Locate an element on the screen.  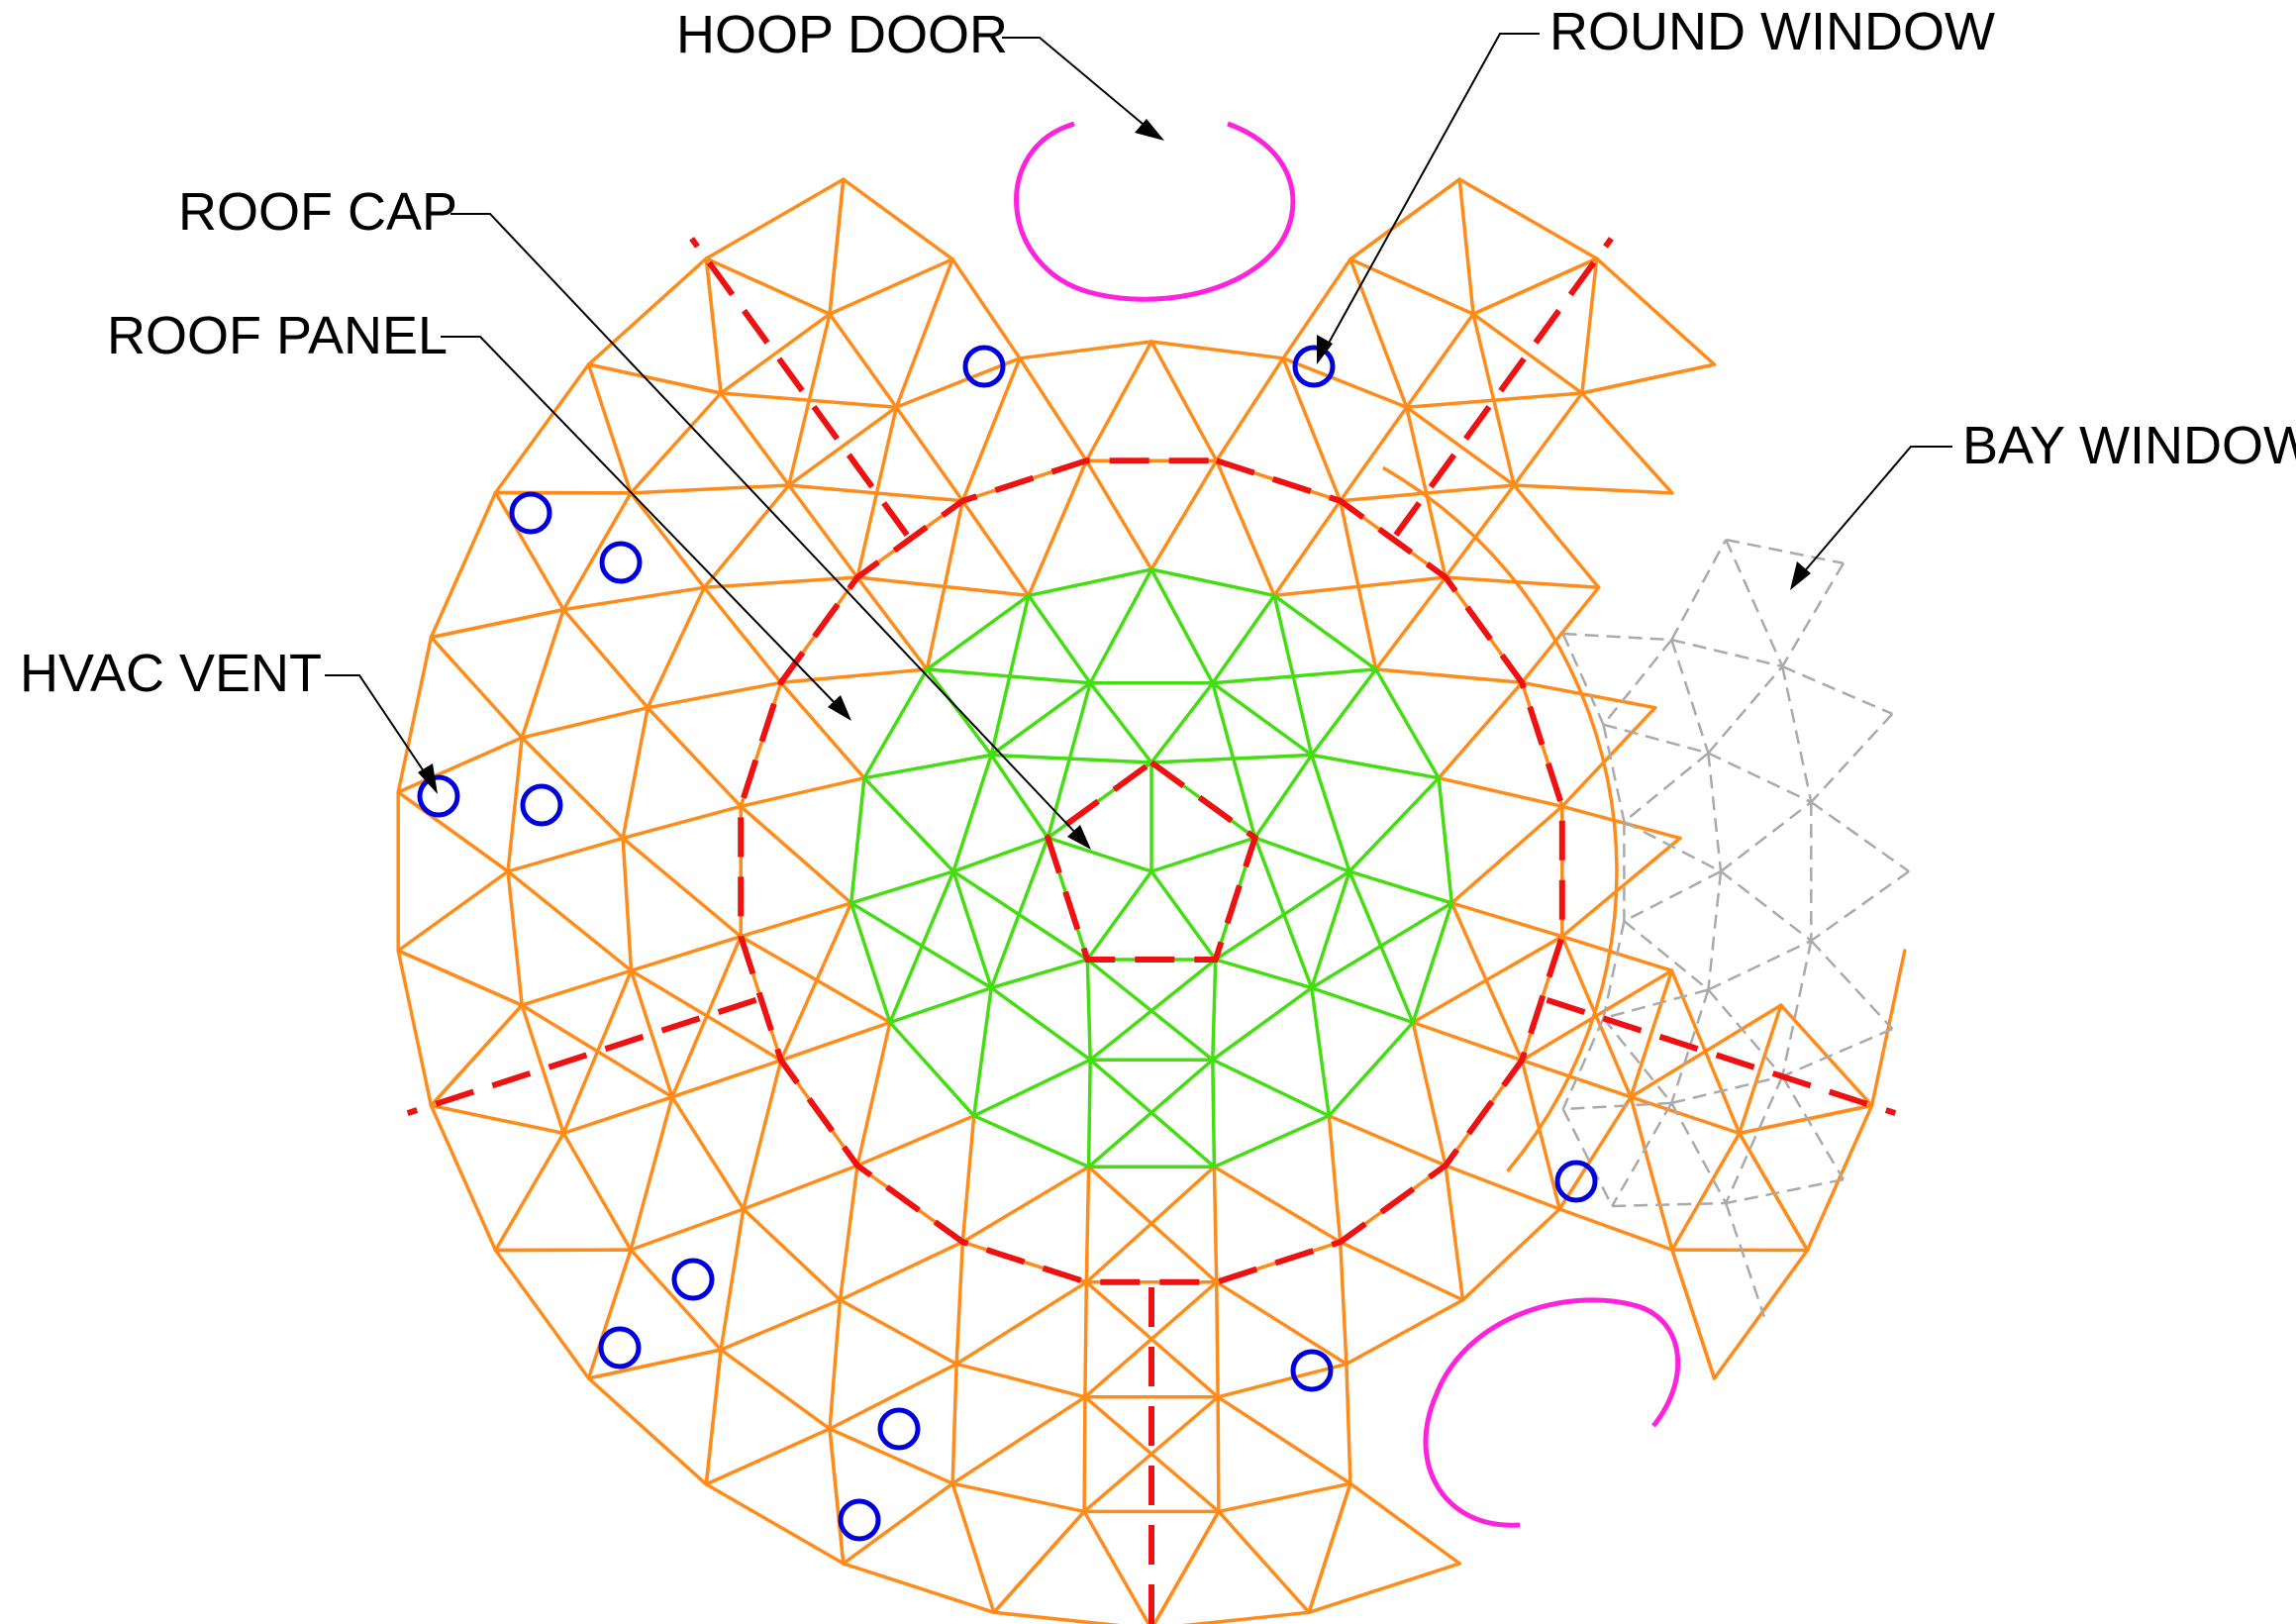
leader-roof-panel is located at coordinates (641, 522).